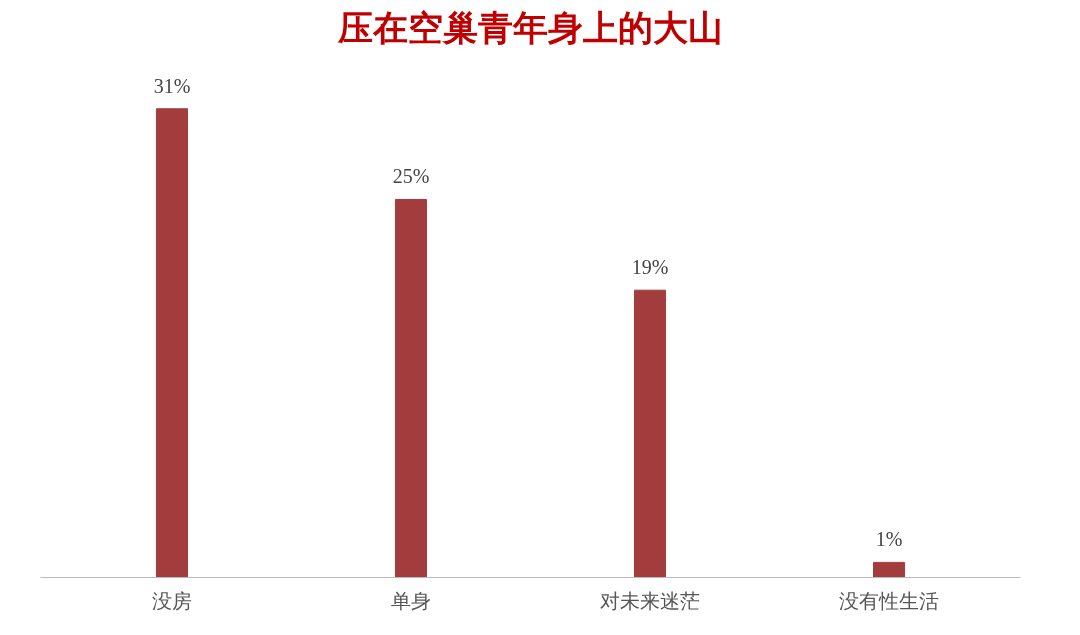 The width and height of the screenshot is (1080, 635). I want to click on x-tick-label: 单身, so click(410, 600).